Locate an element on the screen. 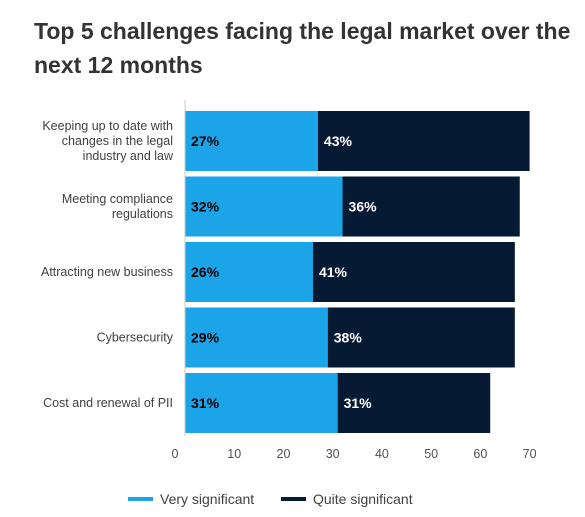 This screenshot has height=517, width=585. bar-value-label: 32% is located at coordinates (205, 207).